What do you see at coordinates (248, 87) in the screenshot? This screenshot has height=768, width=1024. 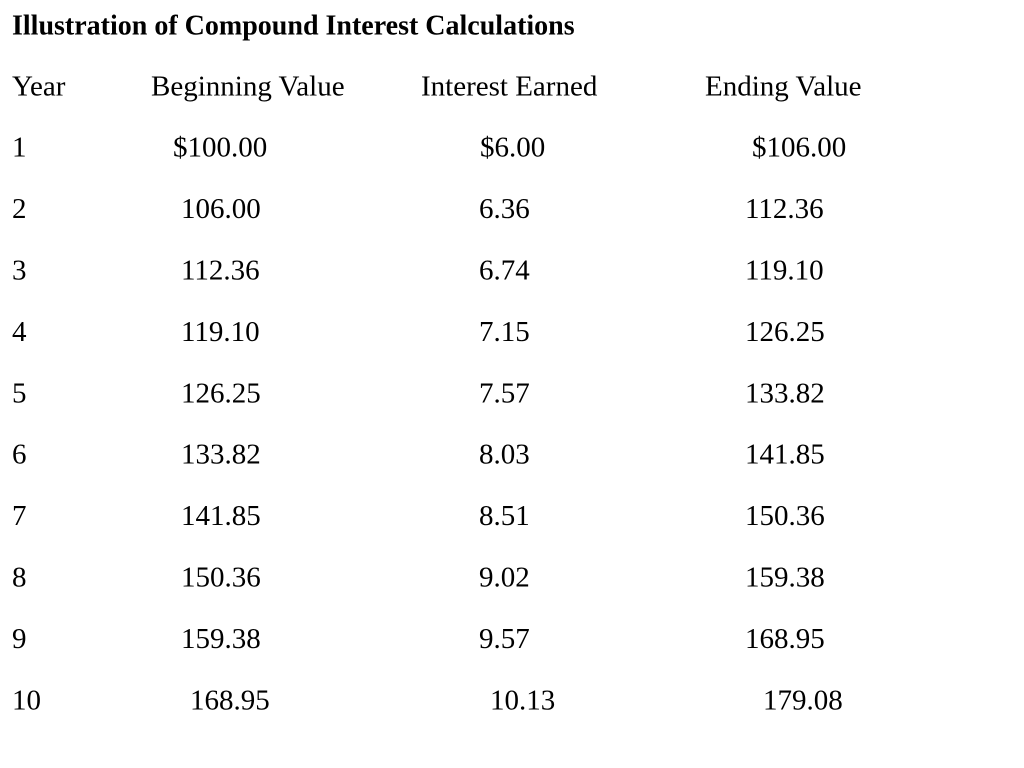 I see `column-header: Beginning Value` at bounding box center [248, 87].